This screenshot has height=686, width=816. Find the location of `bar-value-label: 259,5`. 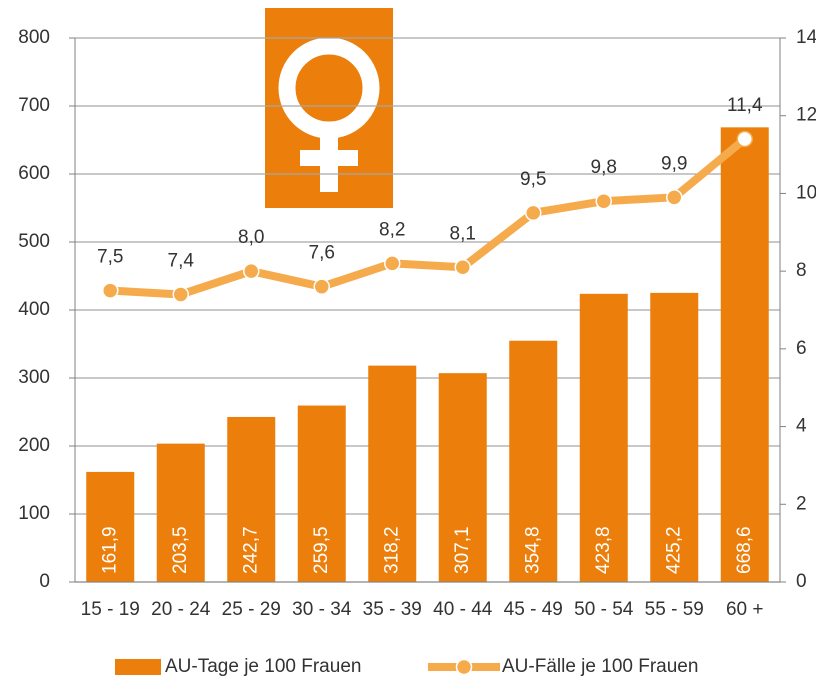

bar-value-label: 259,5 is located at coordinates (321, 550).